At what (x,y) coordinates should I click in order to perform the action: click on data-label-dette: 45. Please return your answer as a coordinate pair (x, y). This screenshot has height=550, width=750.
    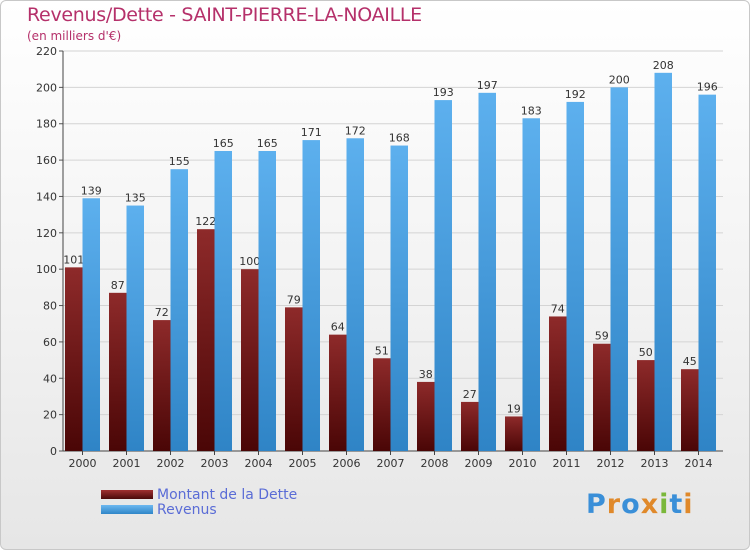
    Looking at the image, I should click on (690, 361).